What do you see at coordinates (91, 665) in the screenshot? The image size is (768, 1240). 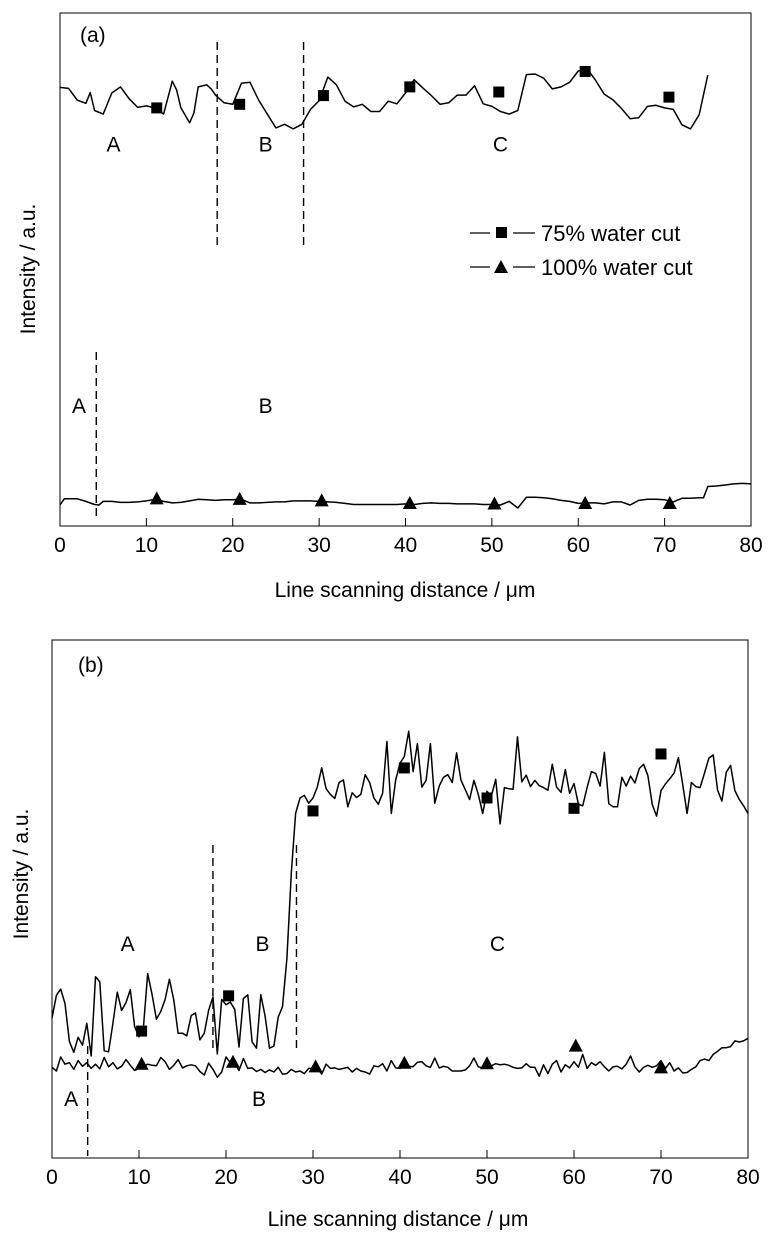 I see `panel-label: (b)` at bounding box center [91, 665].